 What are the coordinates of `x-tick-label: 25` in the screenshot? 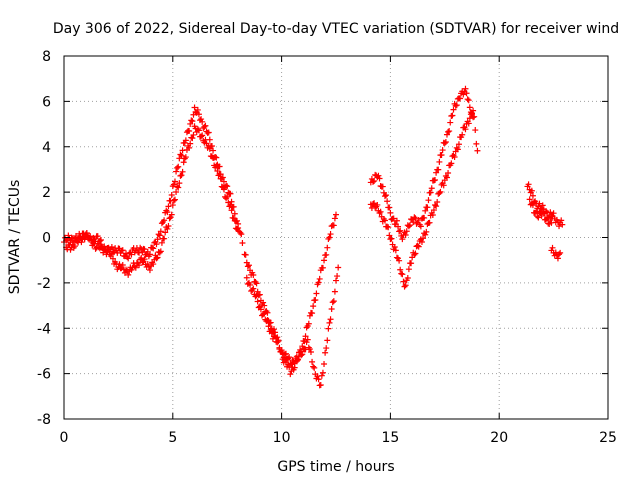 It's located at (608, 438).